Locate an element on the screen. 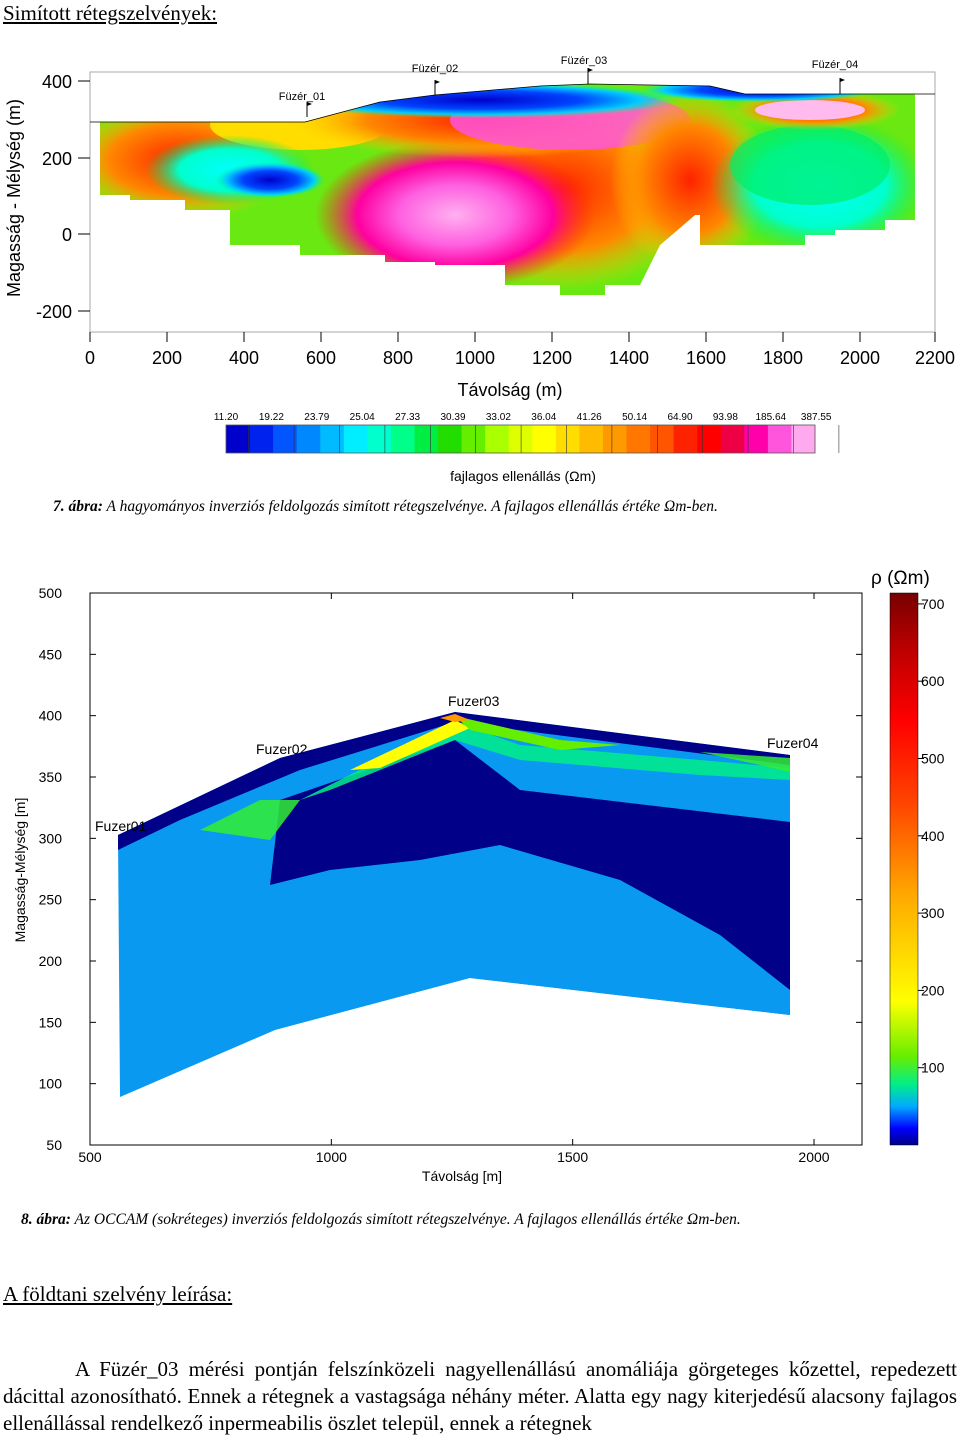  colorbar-tick-label: 30.39 is located at coordinates (452, 417).